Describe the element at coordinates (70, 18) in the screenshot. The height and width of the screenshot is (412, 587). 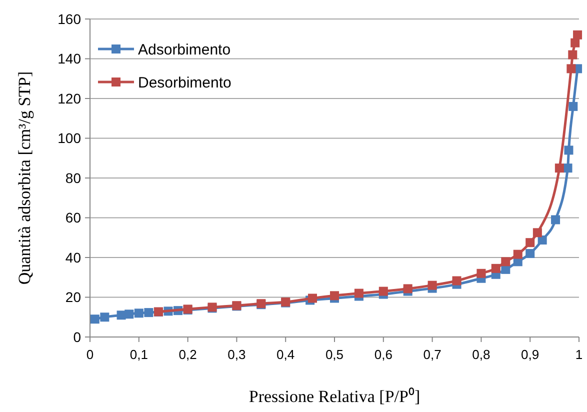
I see `y-tick-label: 160` at that location.